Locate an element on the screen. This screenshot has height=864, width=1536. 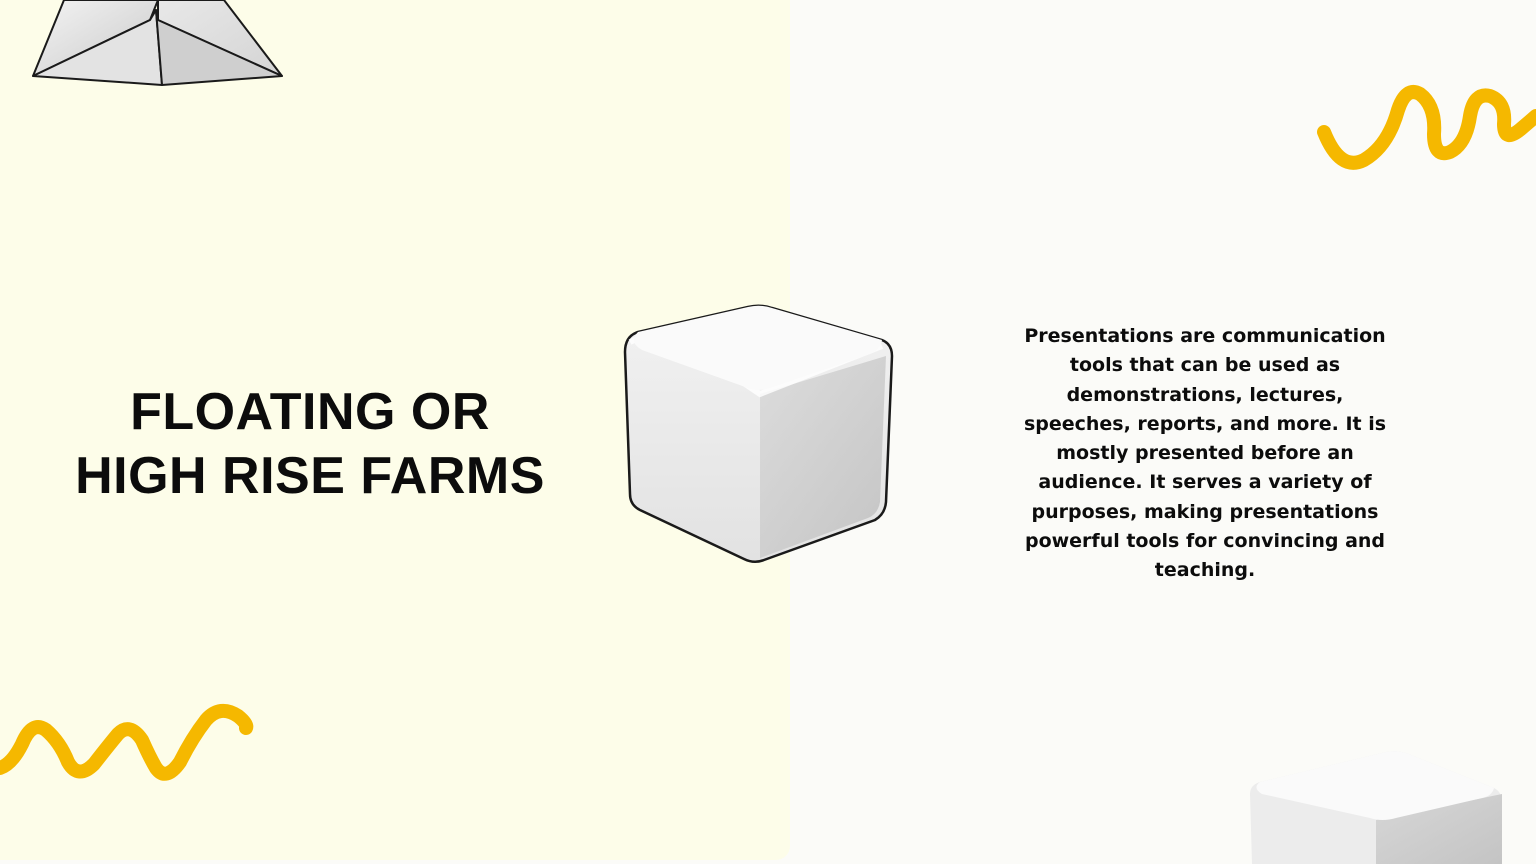
slide-title-line-1: FLOATING OR is located at coordinates (310, 412).